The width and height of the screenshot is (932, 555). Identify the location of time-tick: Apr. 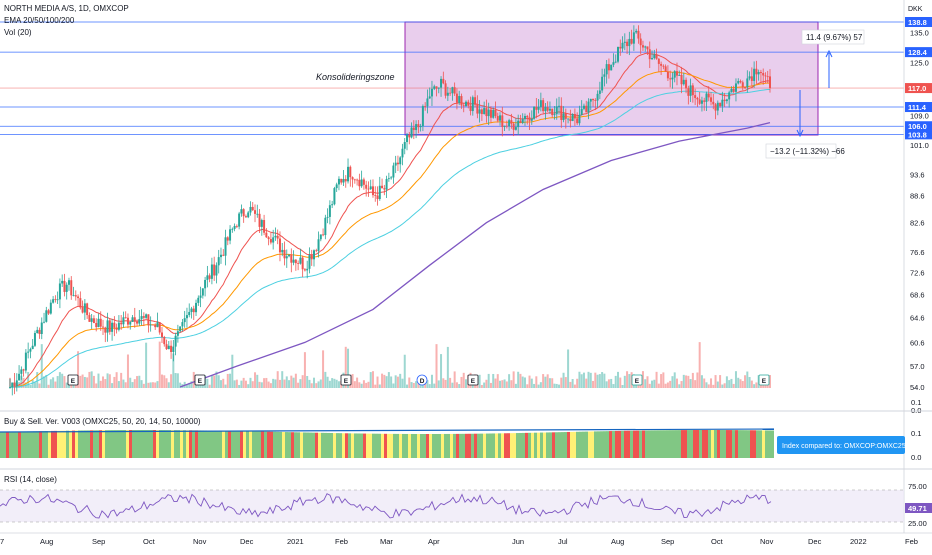
(434, 541).